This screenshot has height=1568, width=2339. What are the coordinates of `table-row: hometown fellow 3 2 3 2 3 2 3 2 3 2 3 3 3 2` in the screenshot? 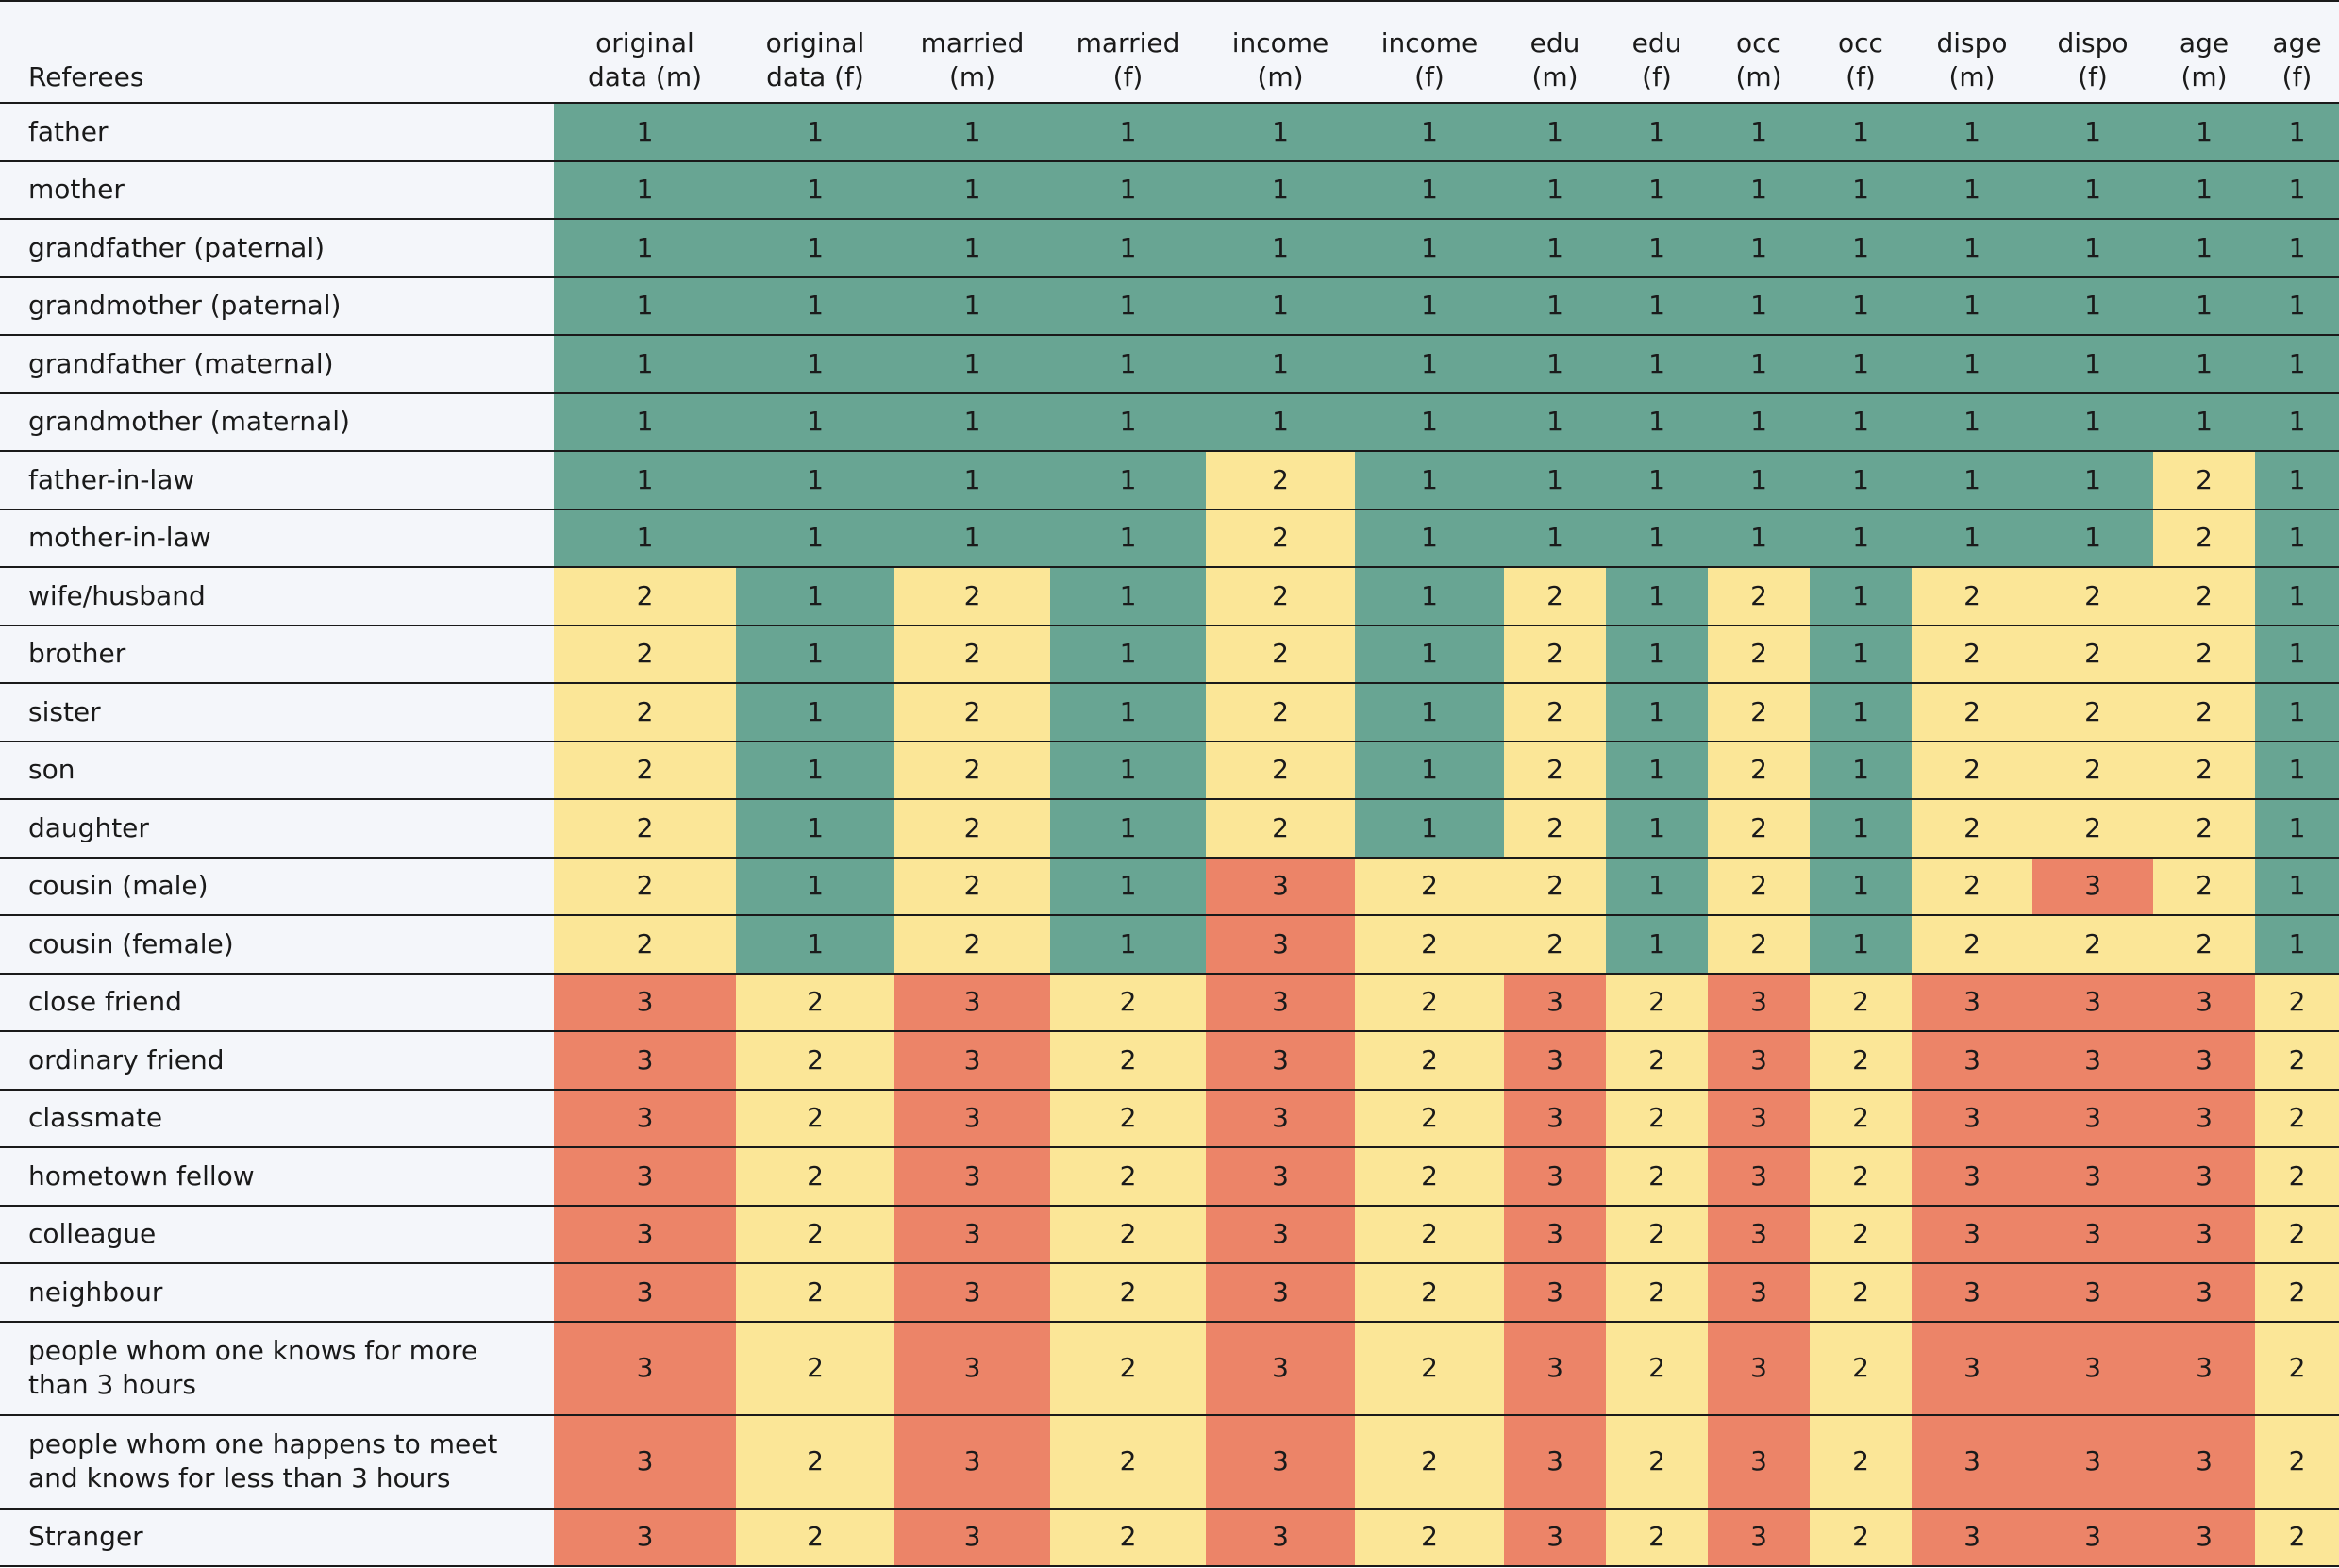 It's located at (1170, 1177).